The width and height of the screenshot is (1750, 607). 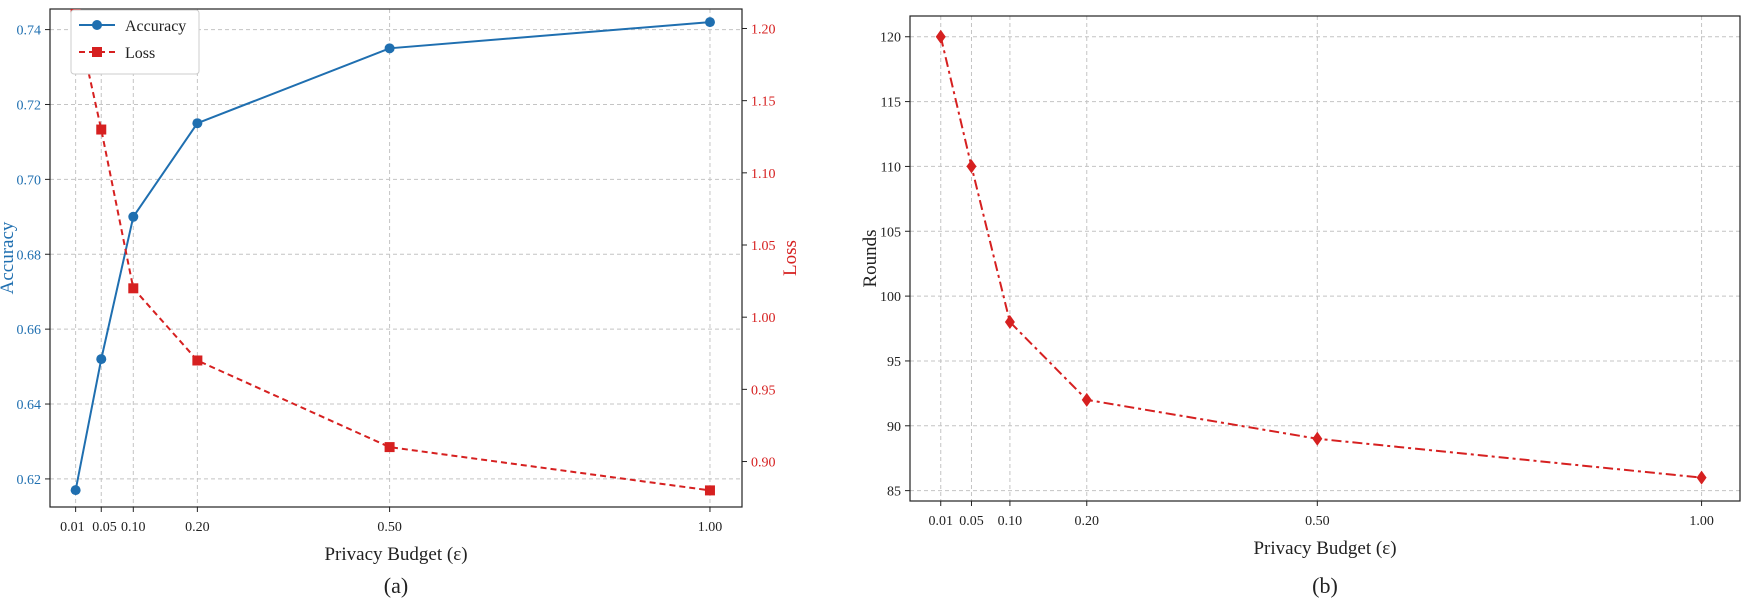 What do you see at coordinates (9, 257) in the screenshot?
I see `y-axis-label: Accuracy` at bounding box center [9, 257].